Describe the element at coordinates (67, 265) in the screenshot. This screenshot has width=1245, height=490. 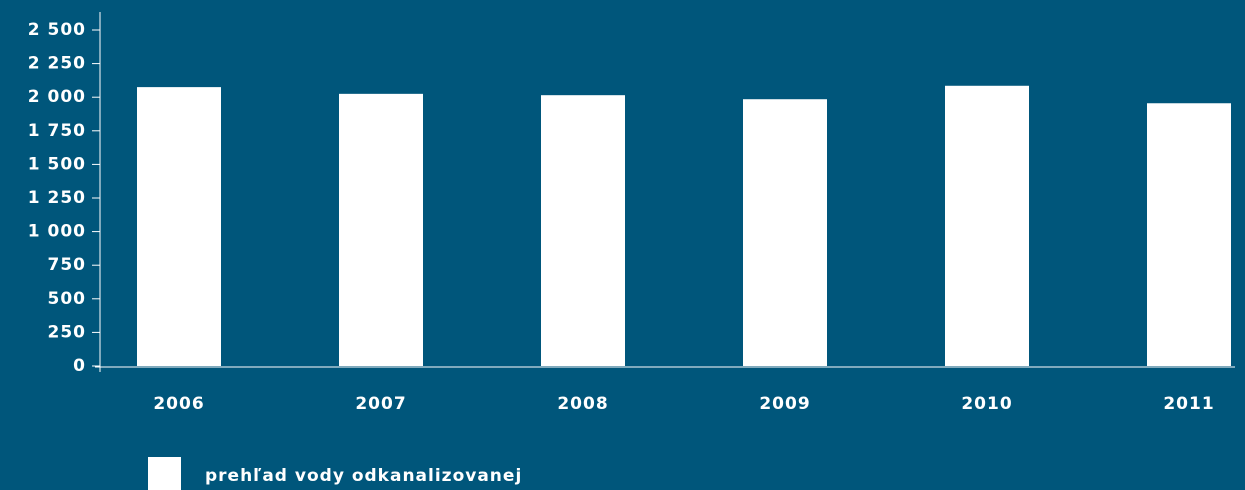
I see `y-tick-label: 750` at that location.